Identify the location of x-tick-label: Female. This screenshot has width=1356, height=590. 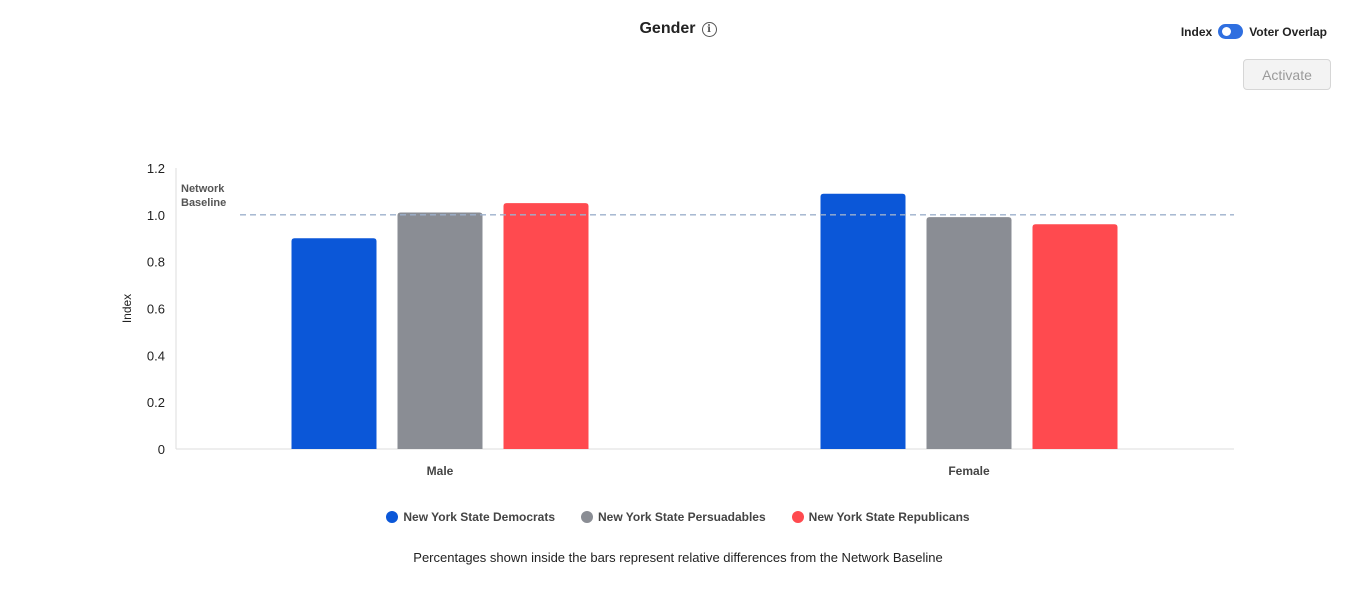
(969, 471).